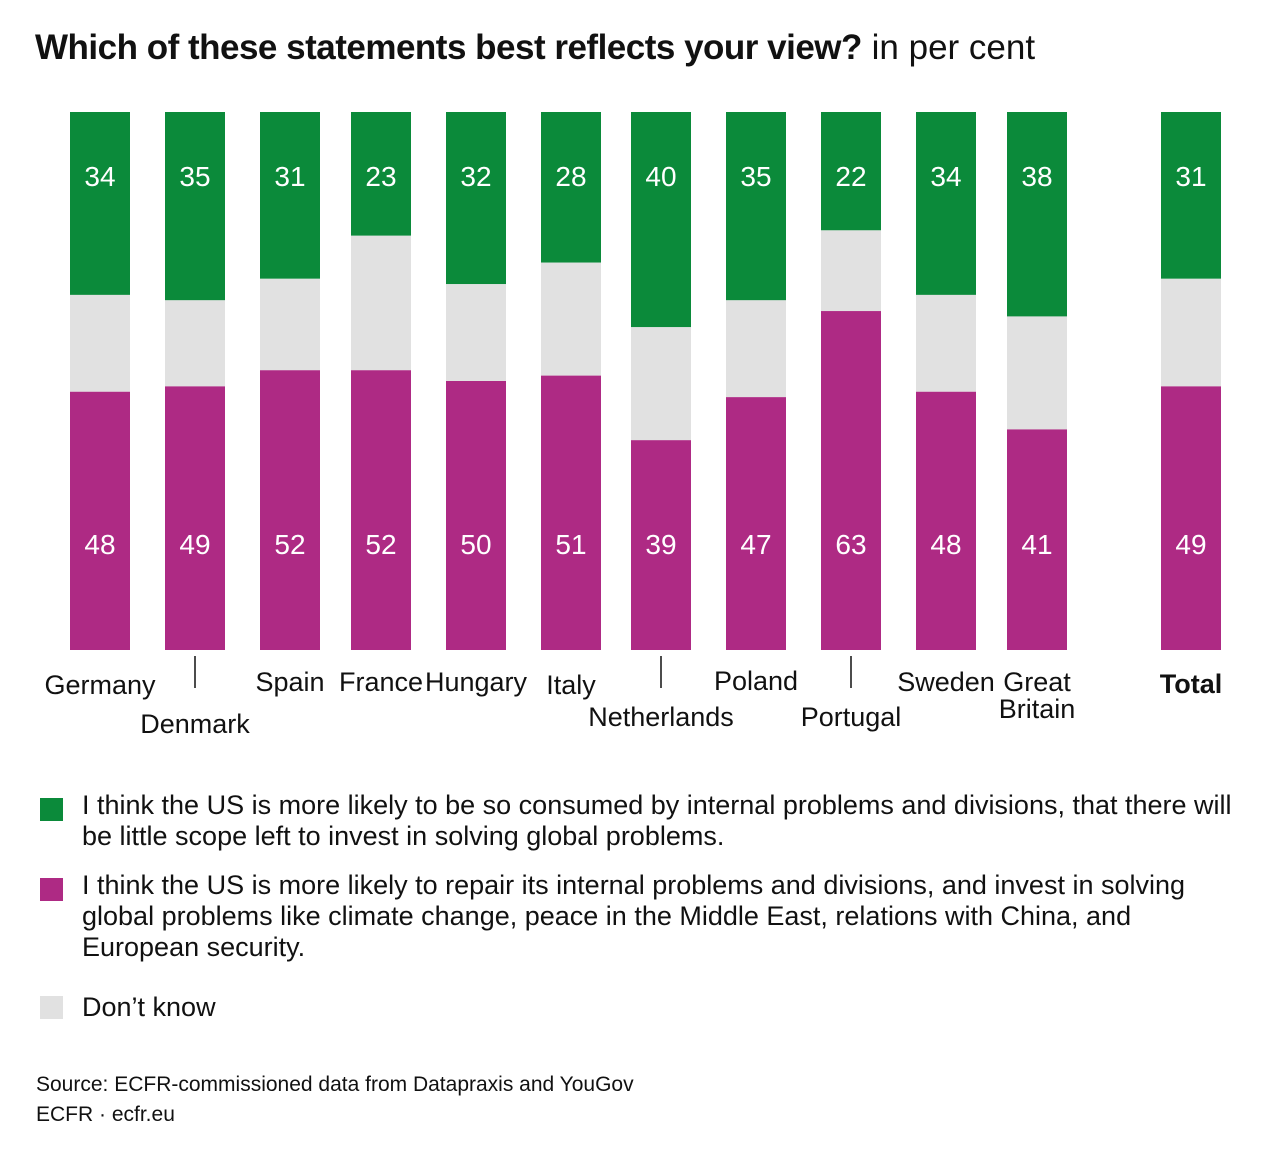 Image resolution: width=1280 pixels, height=1157 pixels. Describe the element at coordinates (945, 544) in the screenshot. I see `data-label-repair-sweden: 48` at that location.